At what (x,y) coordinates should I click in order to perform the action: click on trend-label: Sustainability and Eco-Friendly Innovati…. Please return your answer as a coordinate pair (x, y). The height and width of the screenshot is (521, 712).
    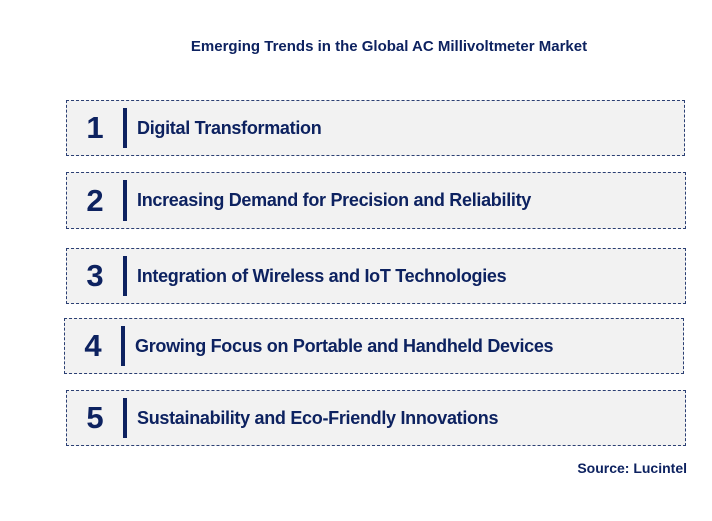
    Looking at the image, I should click on (318, 417).